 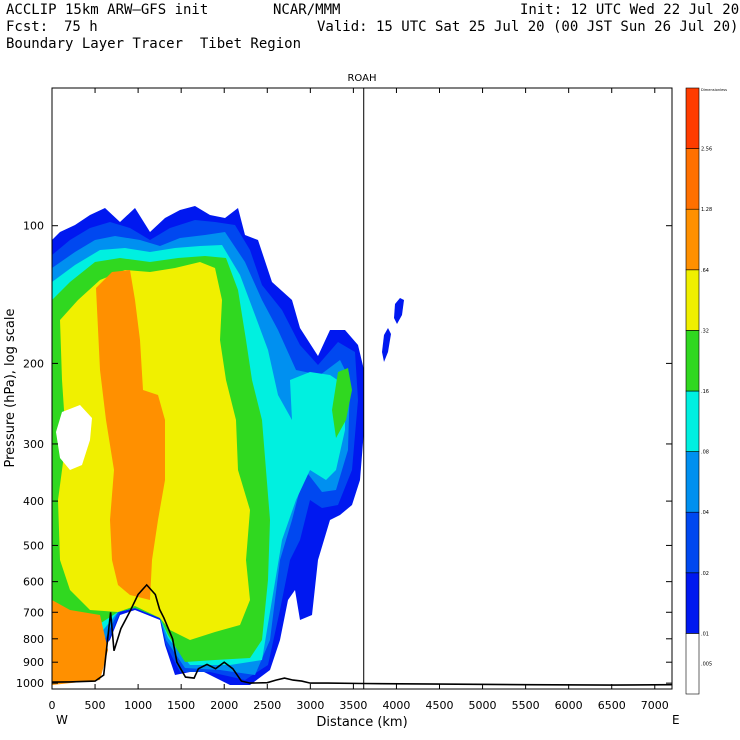 I want to click on colorbar-label: 1.28, so click(x=706, y=210).